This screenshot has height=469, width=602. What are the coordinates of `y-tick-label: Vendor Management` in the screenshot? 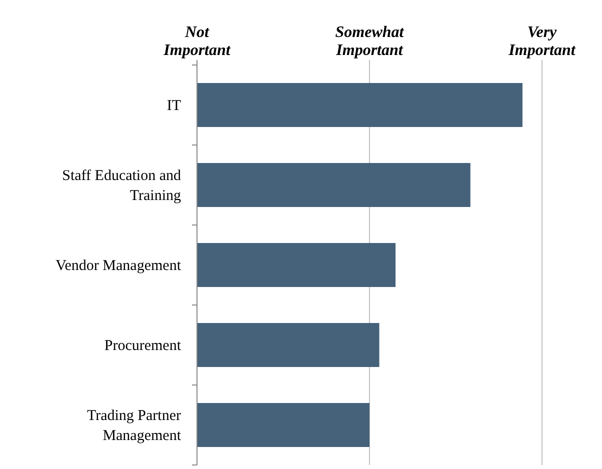 It's located at (119, 266).